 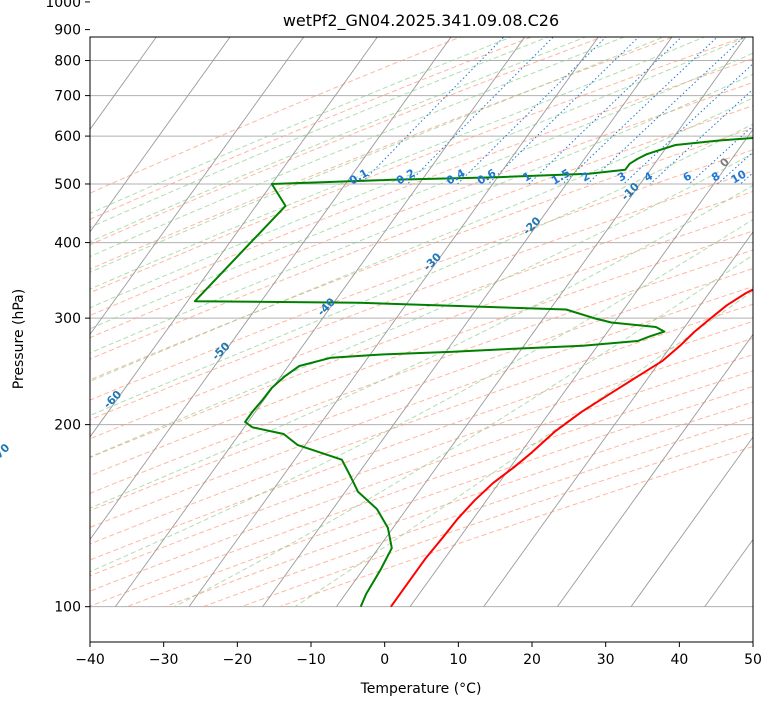 I want to click on y-tick-label: 200, so click(x=67, y=426).